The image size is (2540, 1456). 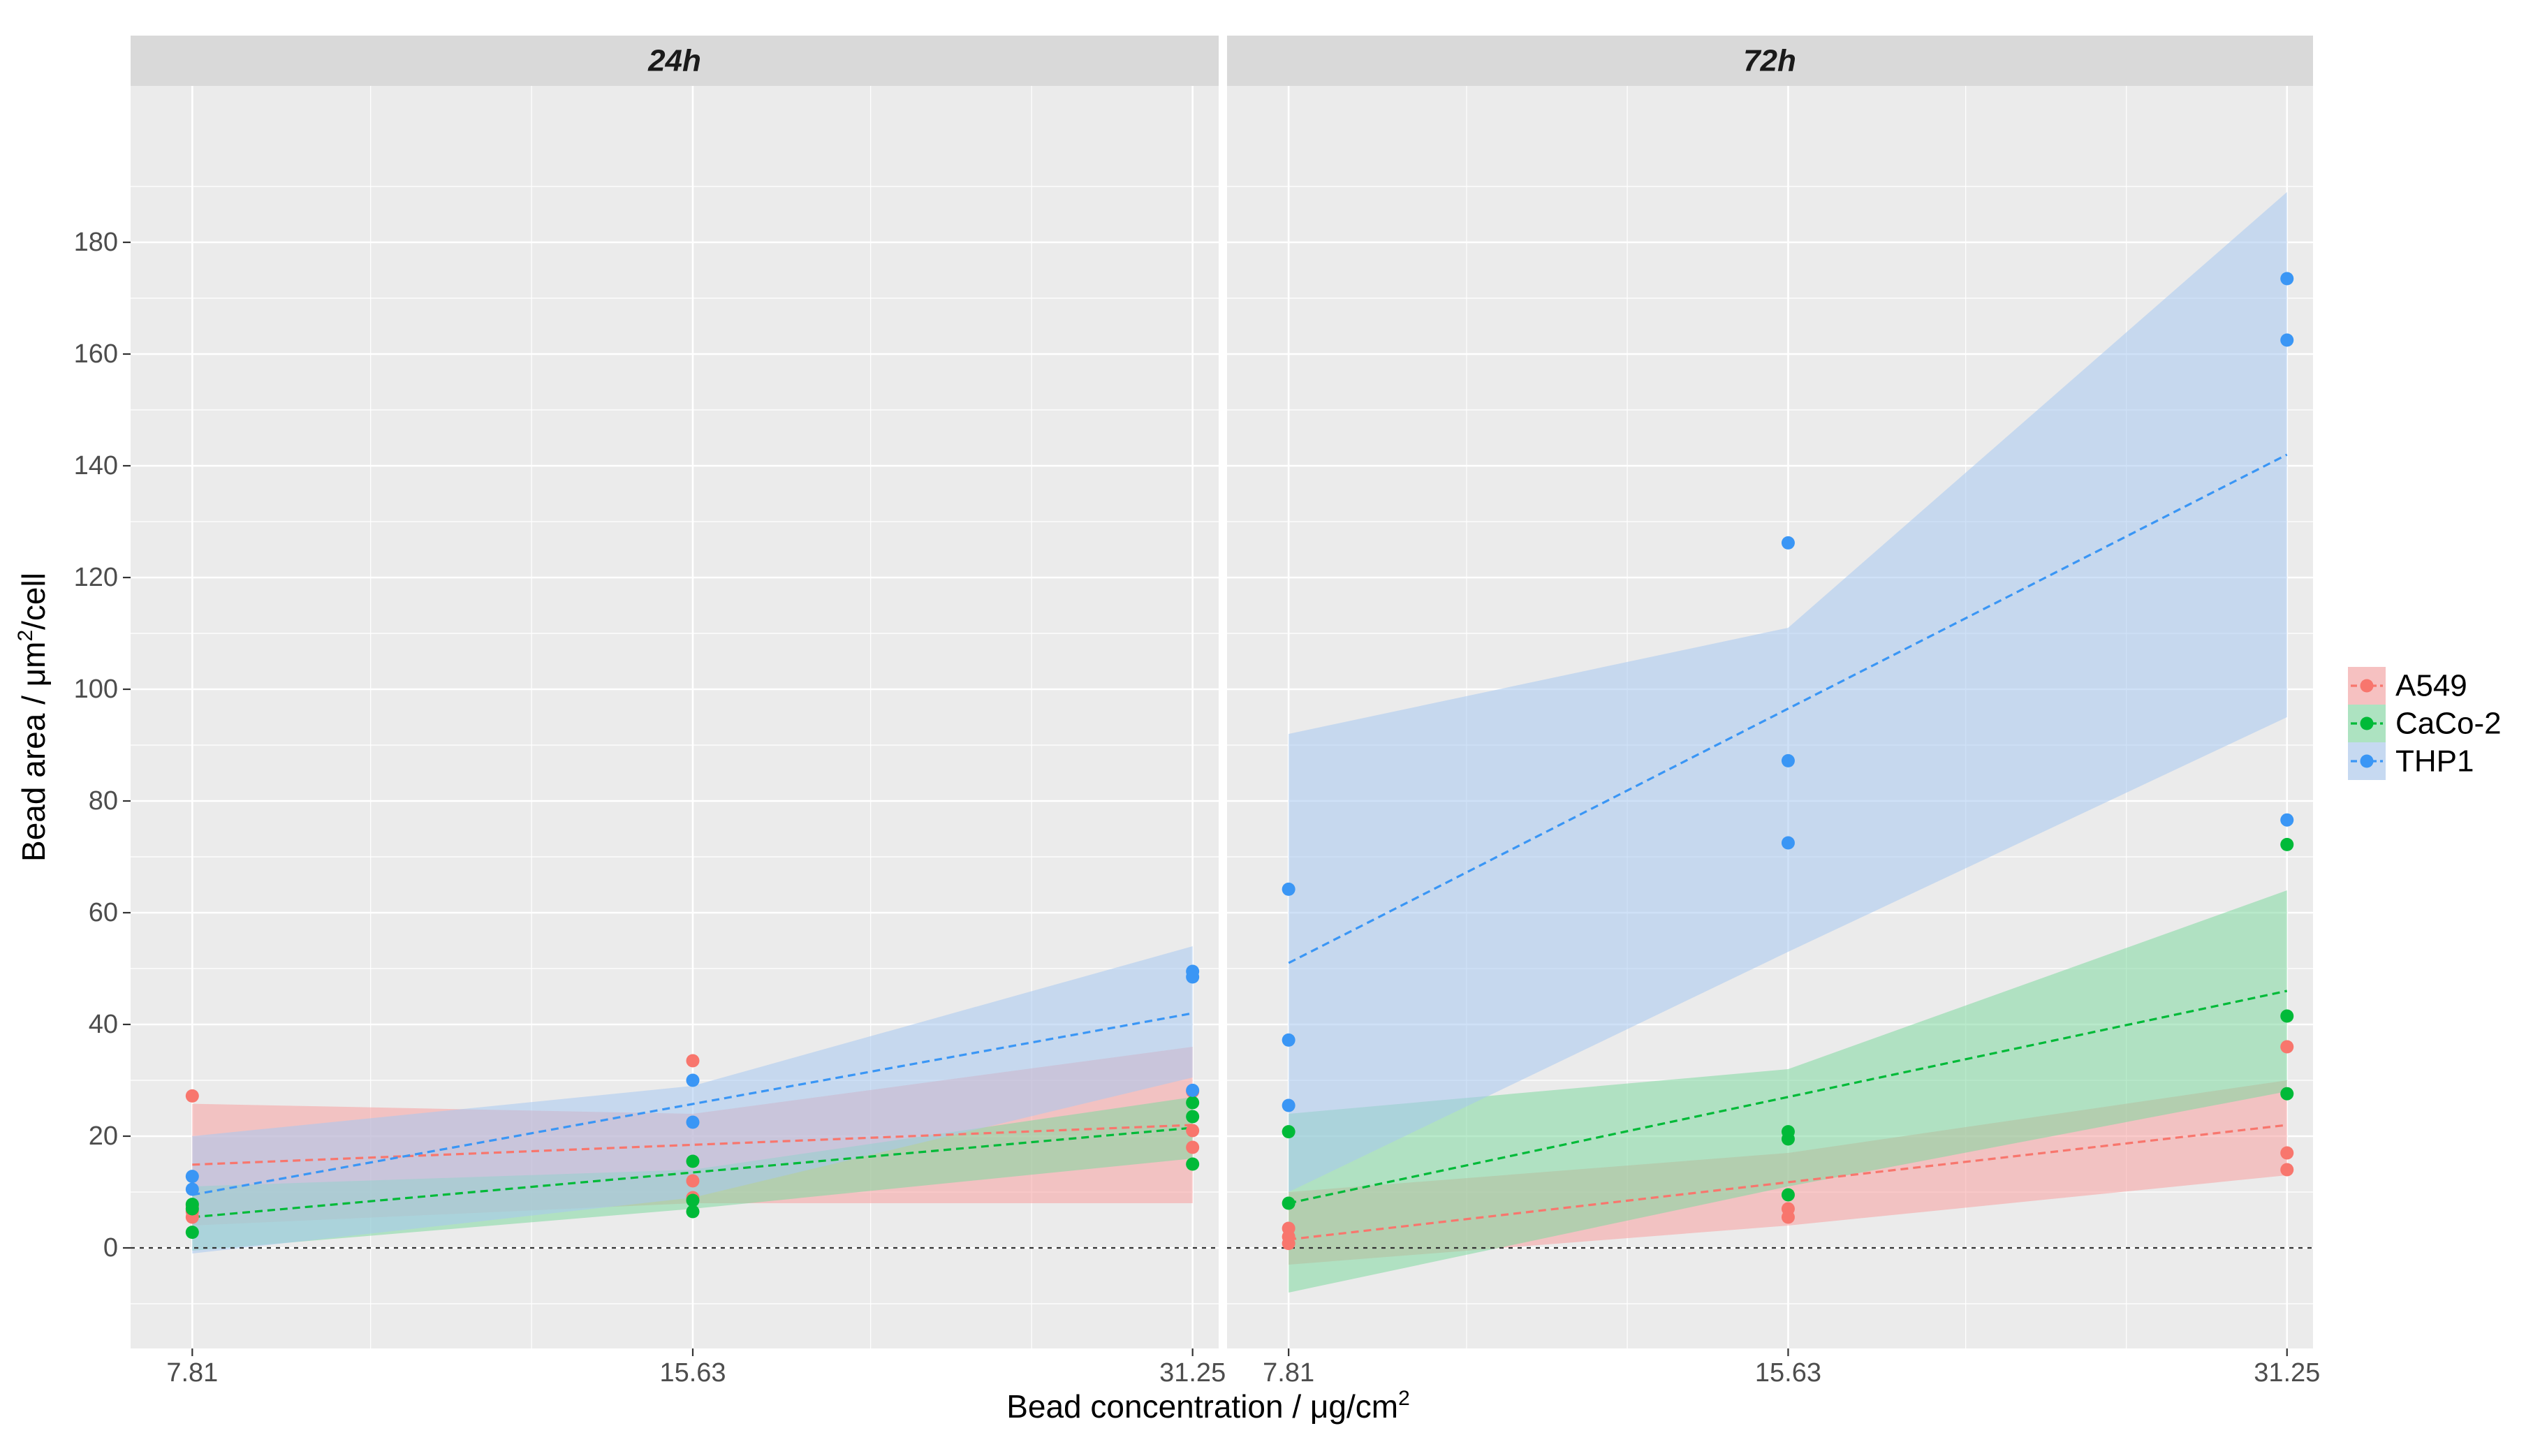 What do you see at coordinates (104, 1024) in the screenshot?
I see `y-tick-label: 40` at bounding box center [104, 1024].